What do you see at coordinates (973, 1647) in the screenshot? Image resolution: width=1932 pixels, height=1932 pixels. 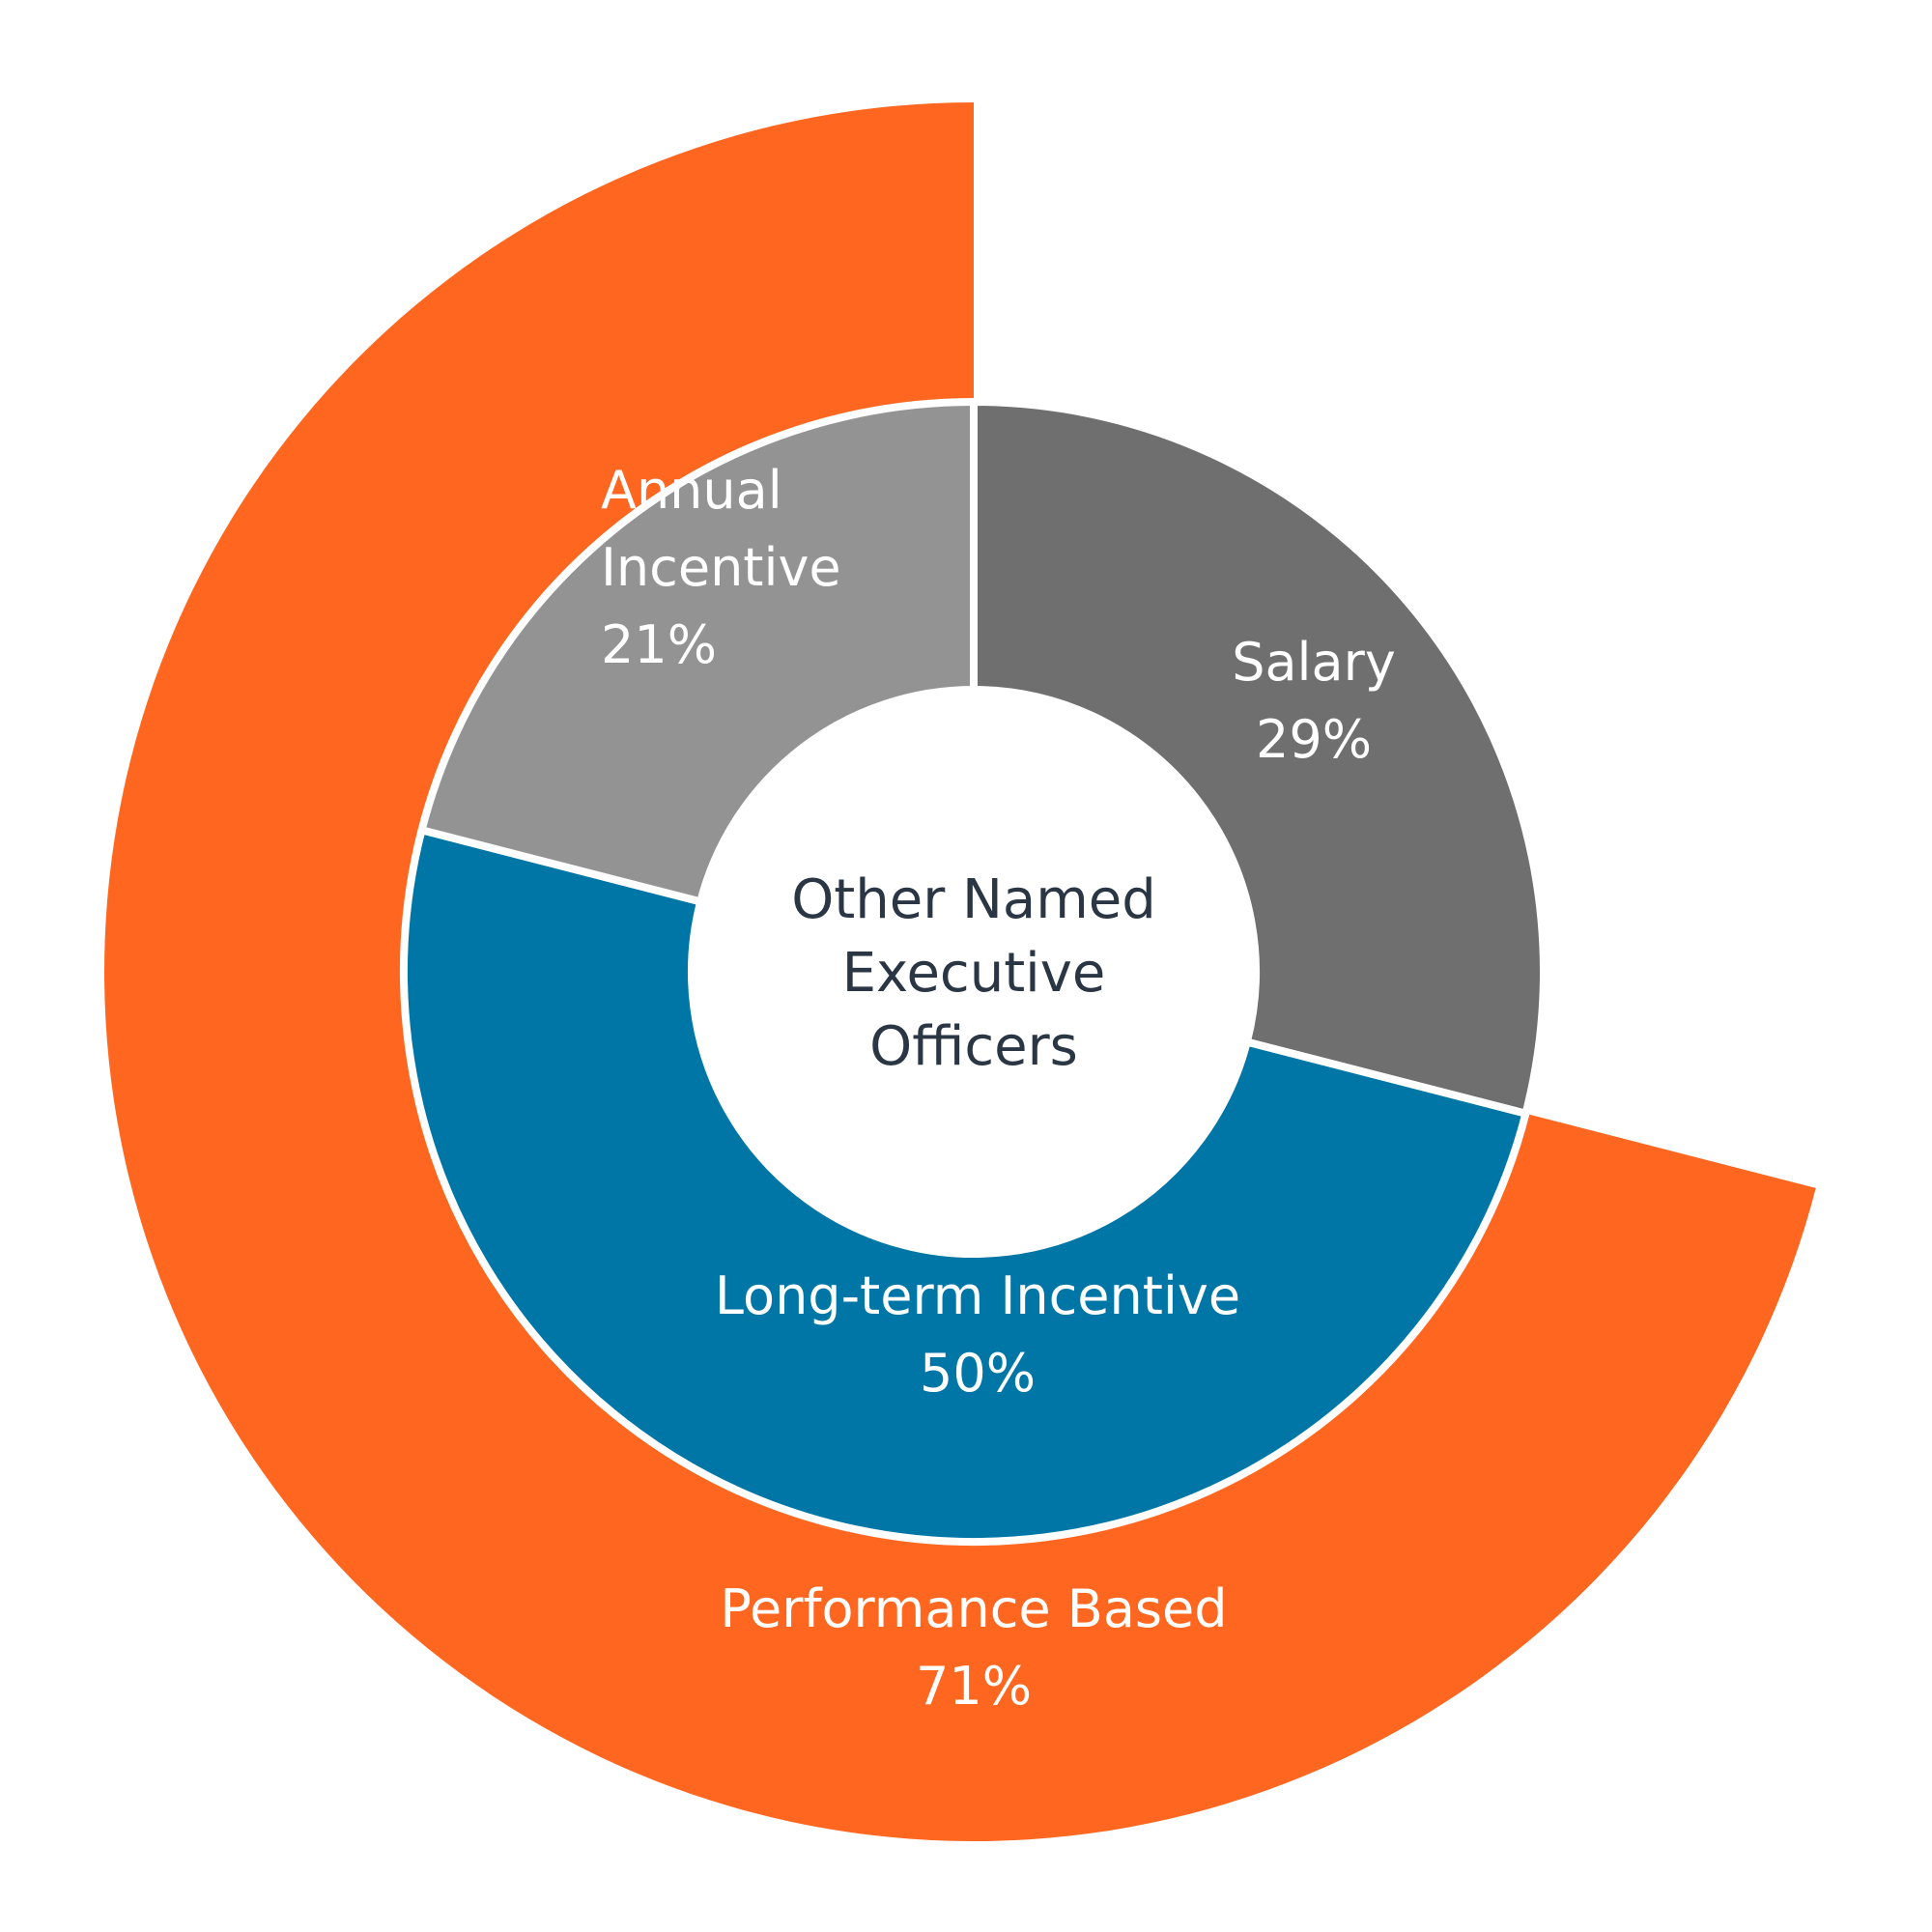 I see `label-performance-based: Performance Based 71%` at bounding box center [973, 1647].